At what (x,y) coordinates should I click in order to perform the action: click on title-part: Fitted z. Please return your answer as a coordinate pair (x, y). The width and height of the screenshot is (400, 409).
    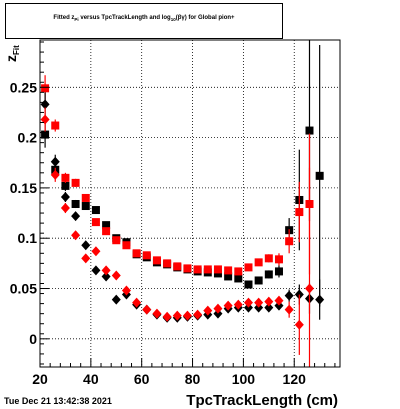
    Looking at the image, I should click on (64, 18).